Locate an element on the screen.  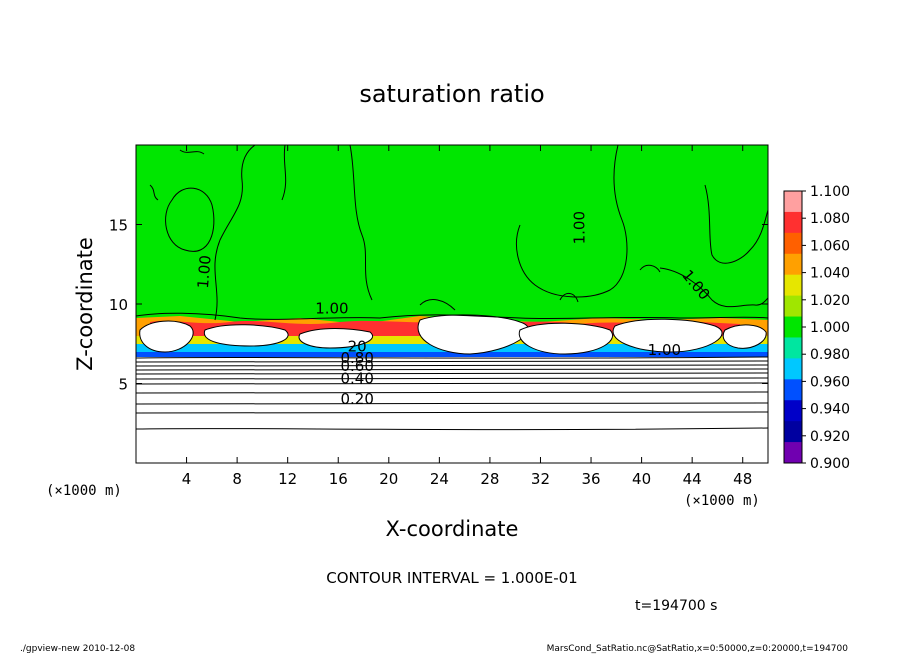
contour-label: 0.60 is located at coordinates (356, 366).